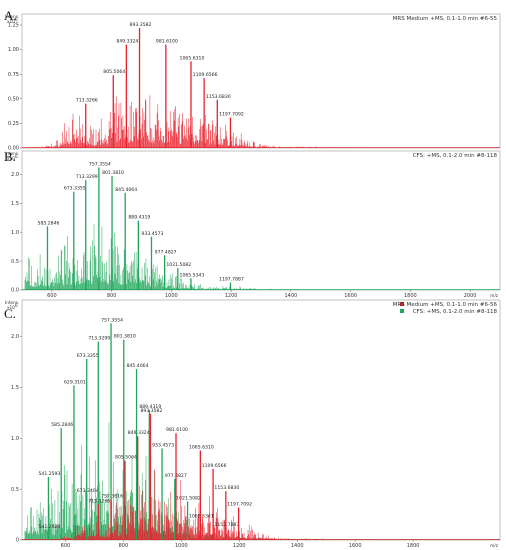 The image size is (506, 550). I want to click on peak-label: 673.3404, so click(88, 491).